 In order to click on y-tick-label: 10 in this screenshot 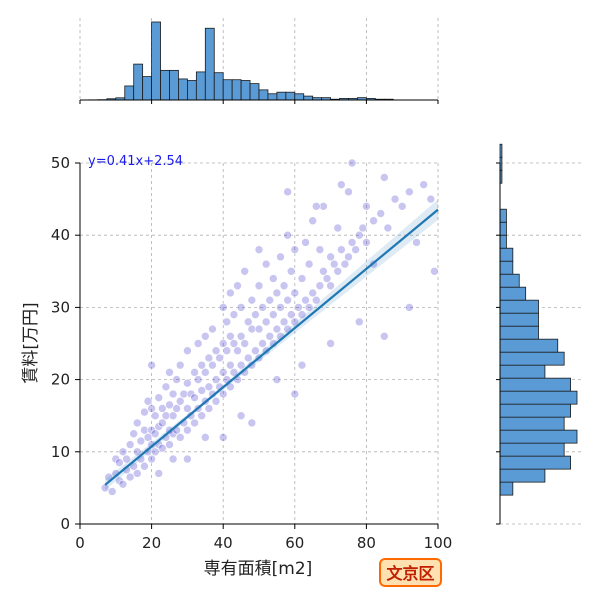, I will do `click(60, 452)`.